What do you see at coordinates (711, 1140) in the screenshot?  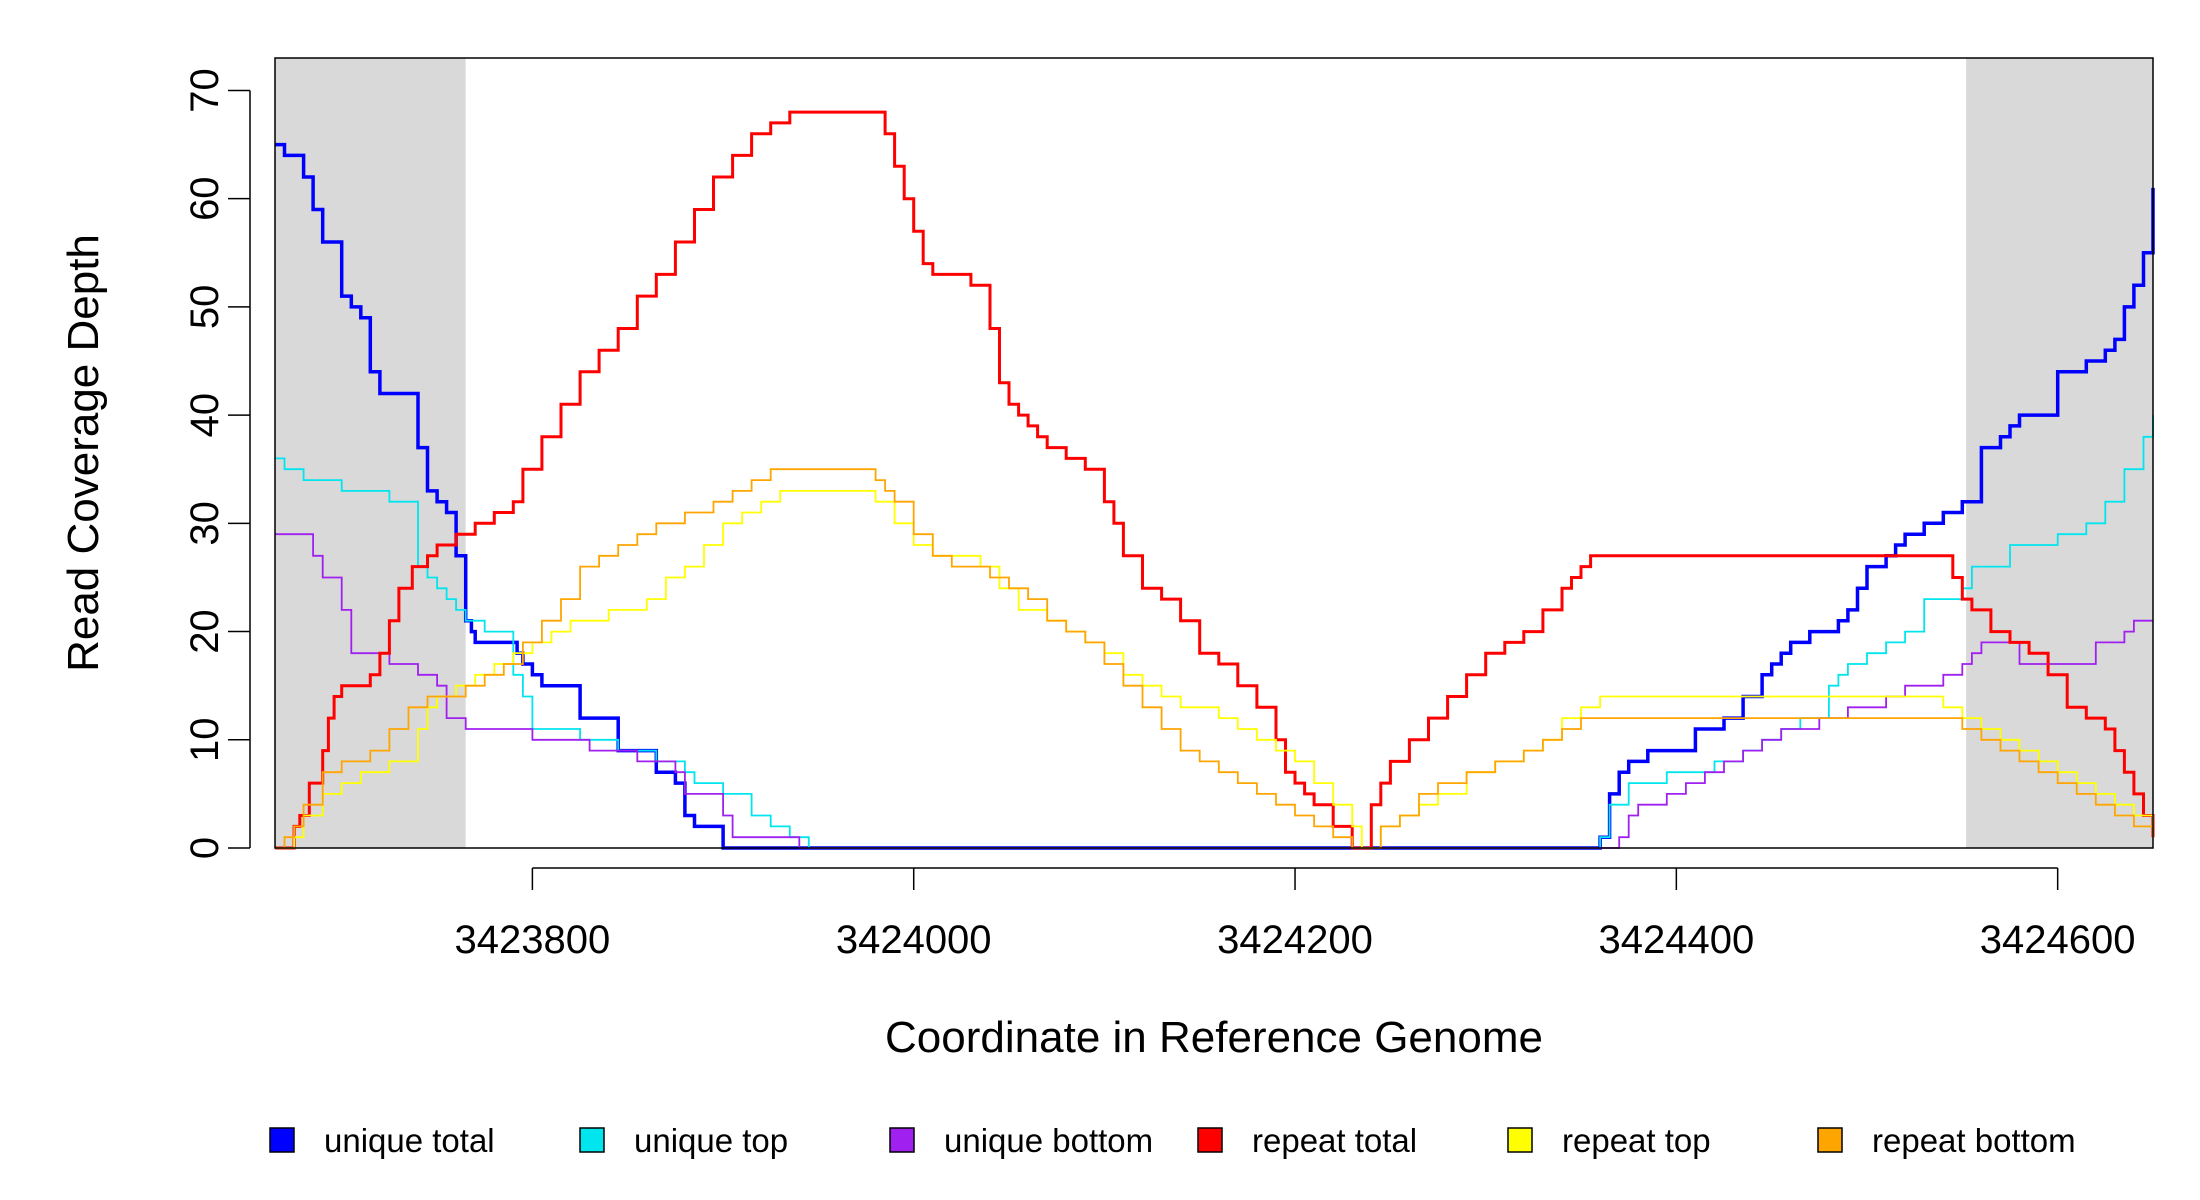 I see `legend-label-unique-top: unique top` at bounding box center [711, 1140].